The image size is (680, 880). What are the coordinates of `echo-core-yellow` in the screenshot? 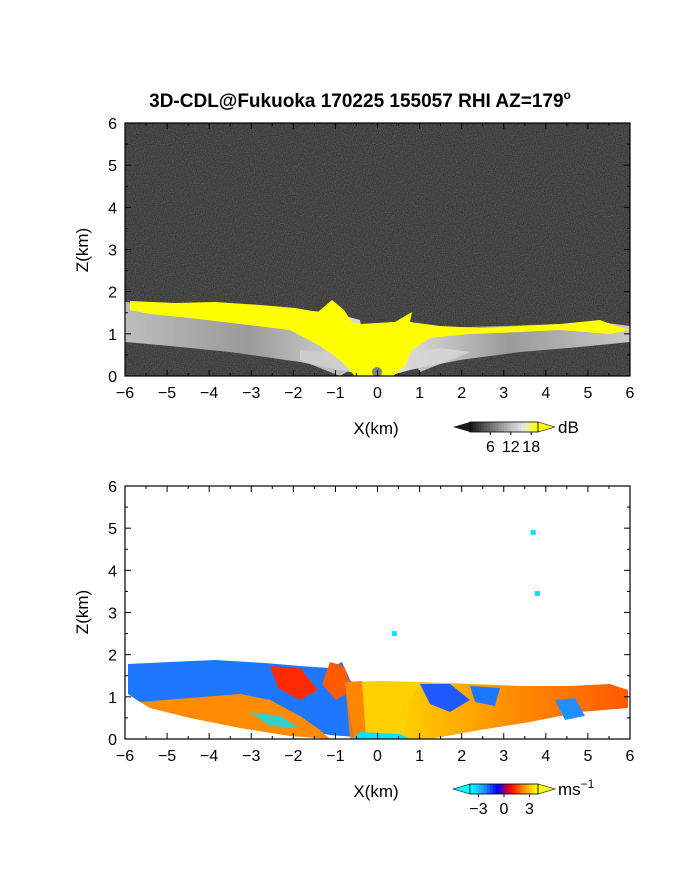 It's located at (380, 338).